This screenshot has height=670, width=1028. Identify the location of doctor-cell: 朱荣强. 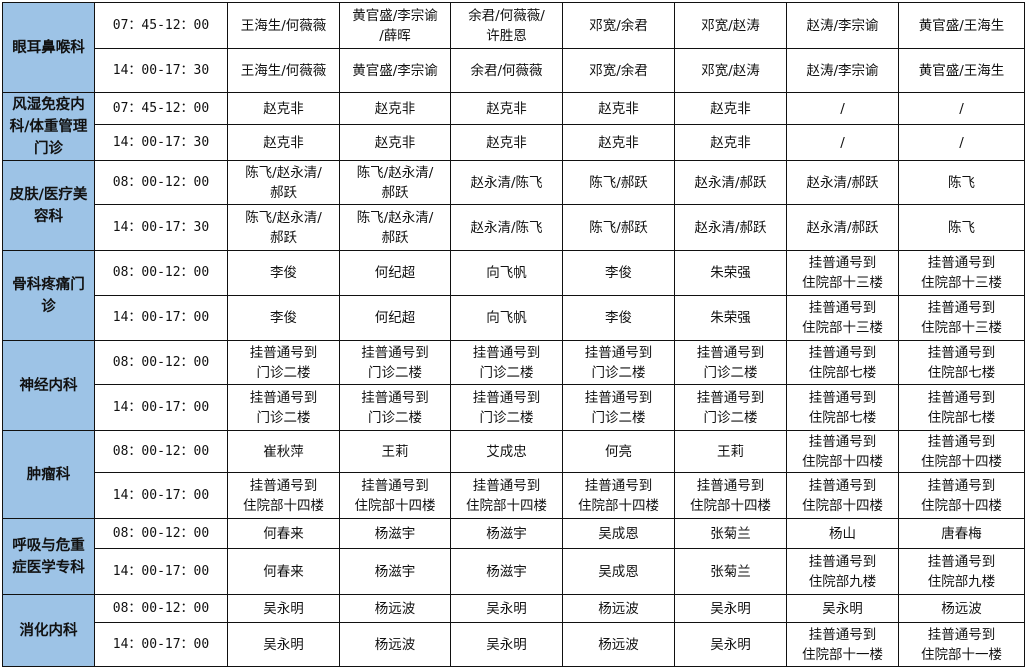
(730, 318).